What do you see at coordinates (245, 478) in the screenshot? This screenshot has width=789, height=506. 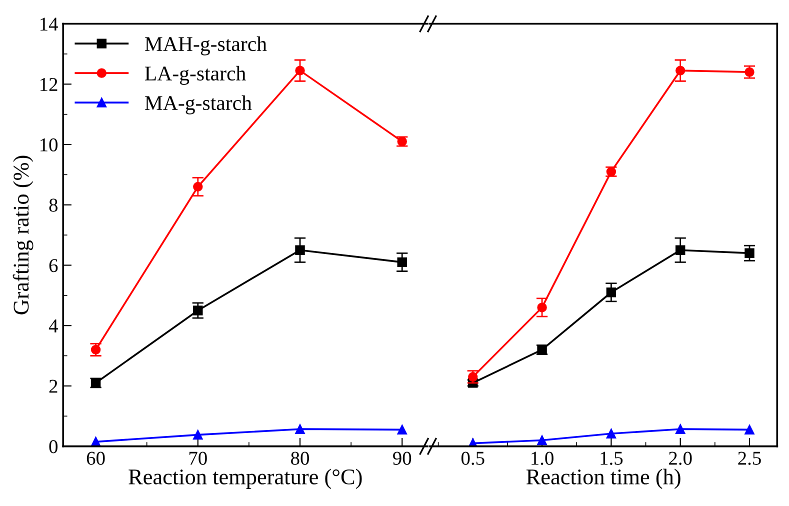 I see `x-axis-title: Reaction temperature (°C)` at bounding box center [245, 478].